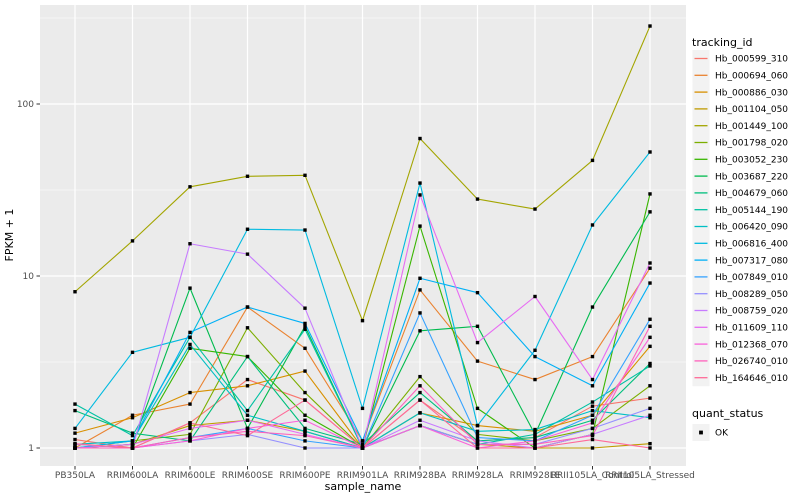 The image size is (800, 500). What do you see at coordinates (751, 177) in the screenshot?
I see `legend-entry-label: Hb_003687_220` at bounding box center [751, 177].